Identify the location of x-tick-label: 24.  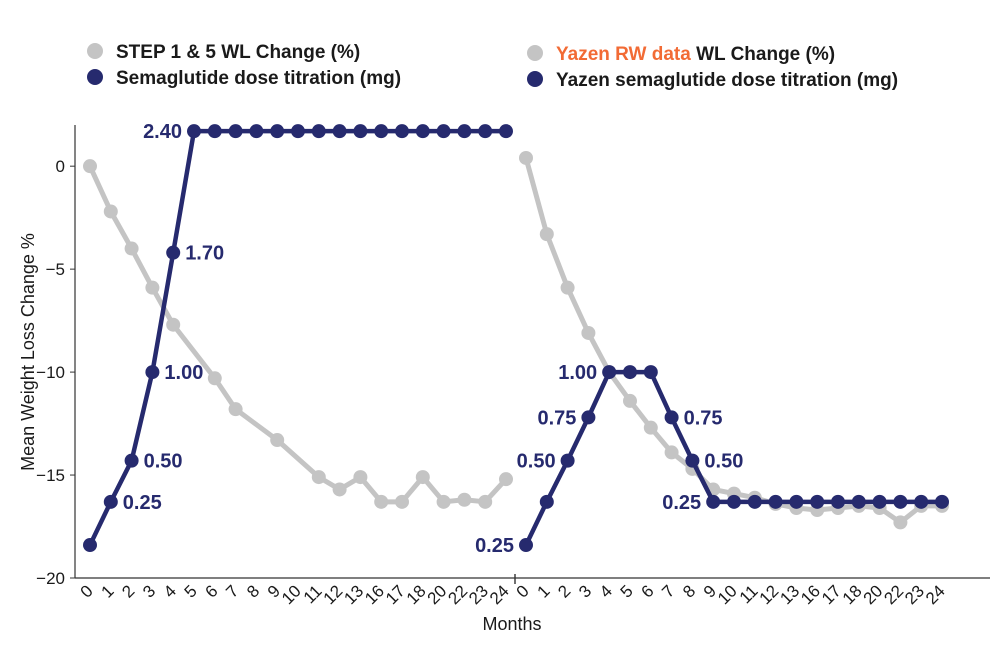
(935, 594).